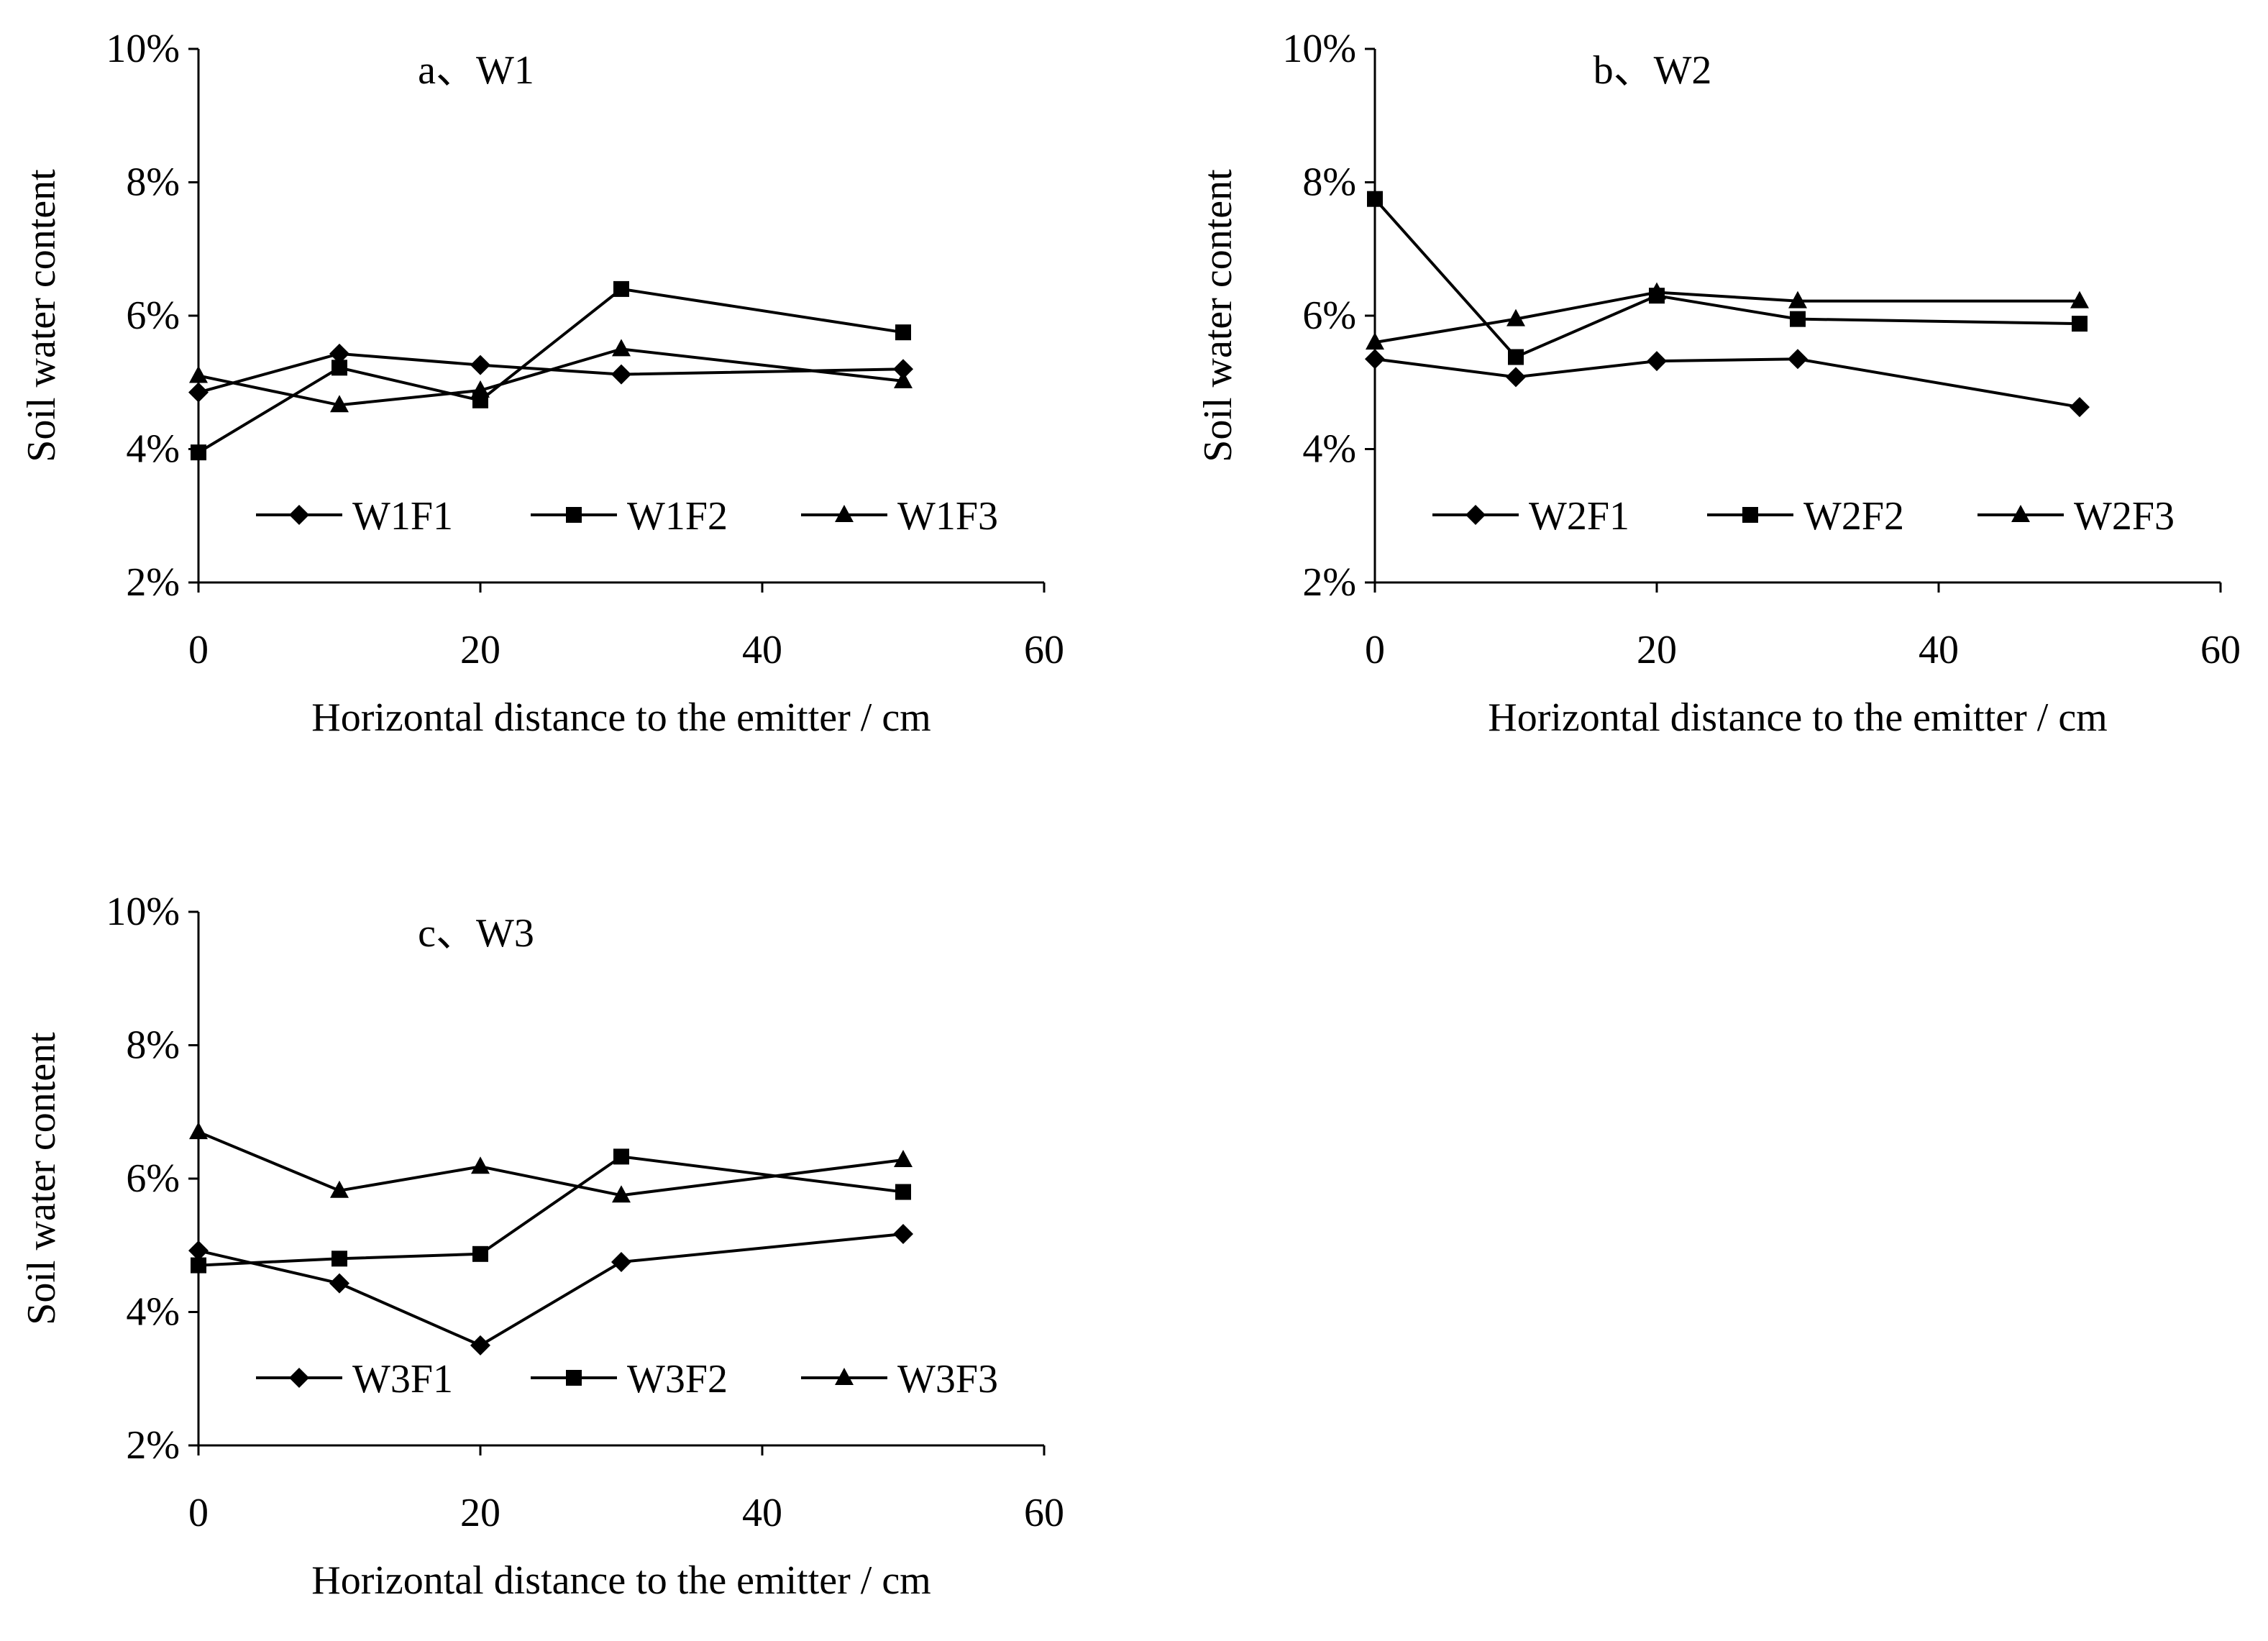  What do you see at coordinates (1579, 516) in the screenshot?
I see `legend-label: W2F1` at bounding box center [1579, 516].